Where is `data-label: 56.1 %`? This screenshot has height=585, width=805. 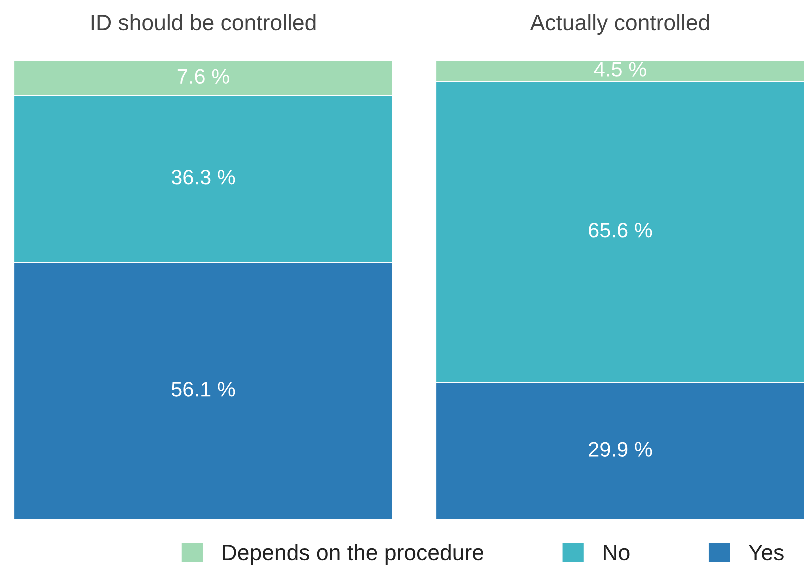
data-label: 56.1 % is located at coordinates (204, 389).